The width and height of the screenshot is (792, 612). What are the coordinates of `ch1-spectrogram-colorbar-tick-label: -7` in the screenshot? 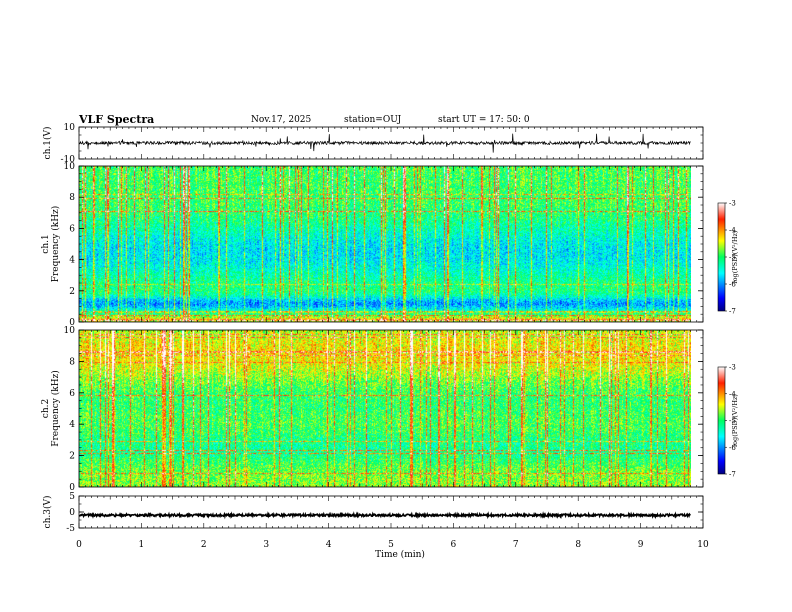 It's located at (732, 312).